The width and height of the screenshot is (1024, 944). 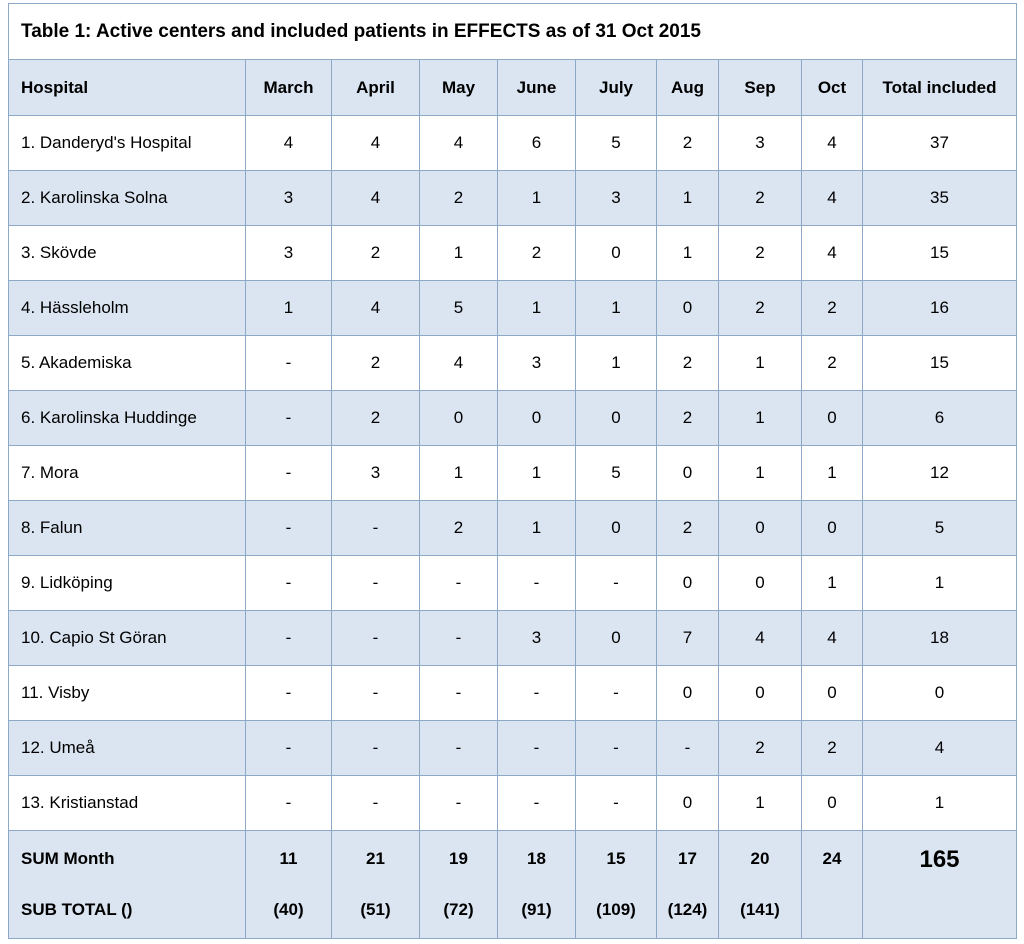 I want to click on sum-month-value: 11, so click(x=288, y=858).